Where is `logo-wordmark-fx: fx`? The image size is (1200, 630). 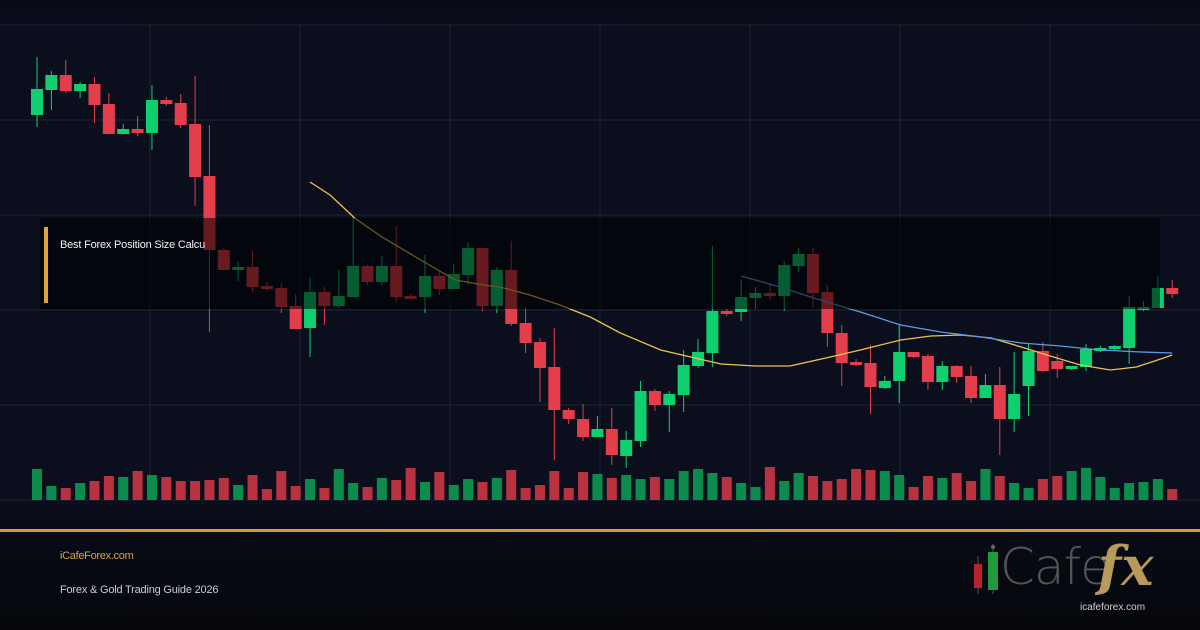 logo-wordmark-fx: fx is located at coordinates (1126, 566).